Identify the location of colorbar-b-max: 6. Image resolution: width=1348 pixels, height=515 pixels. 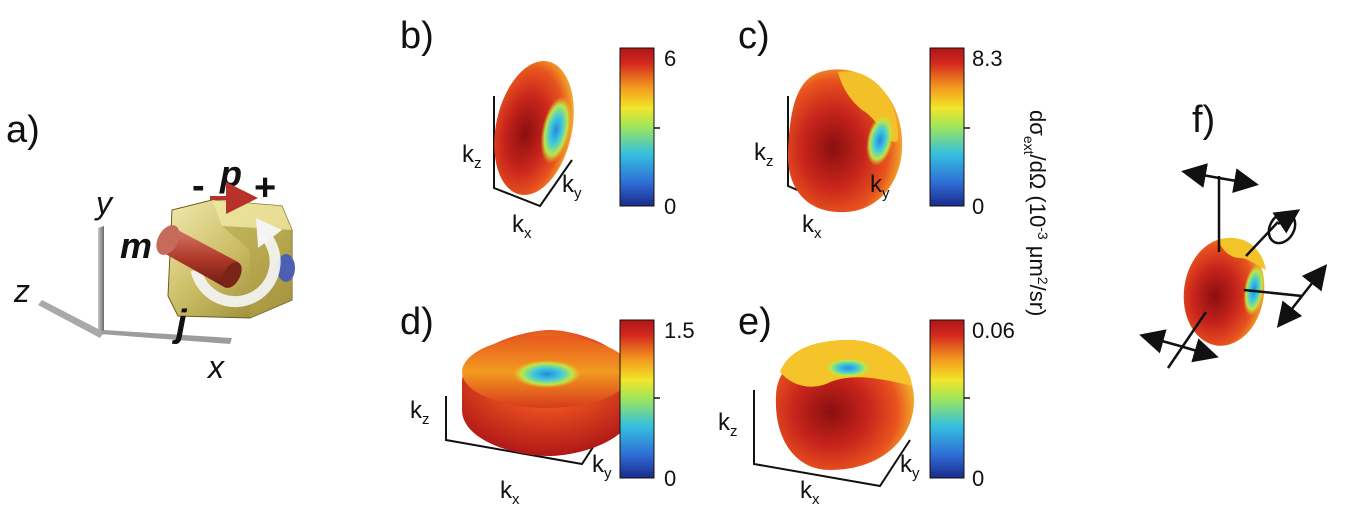
(670, 58).